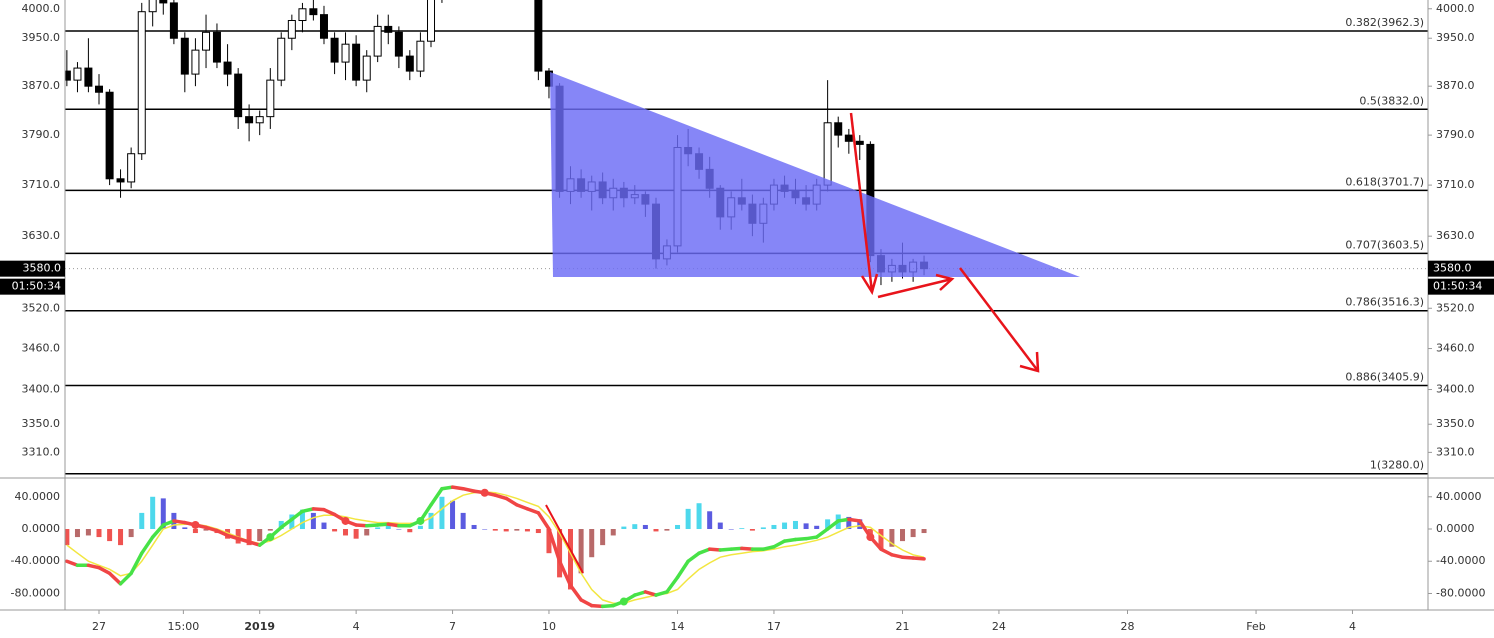  I want to click on y-tick-label: -80.0000, so click(1460, 592).